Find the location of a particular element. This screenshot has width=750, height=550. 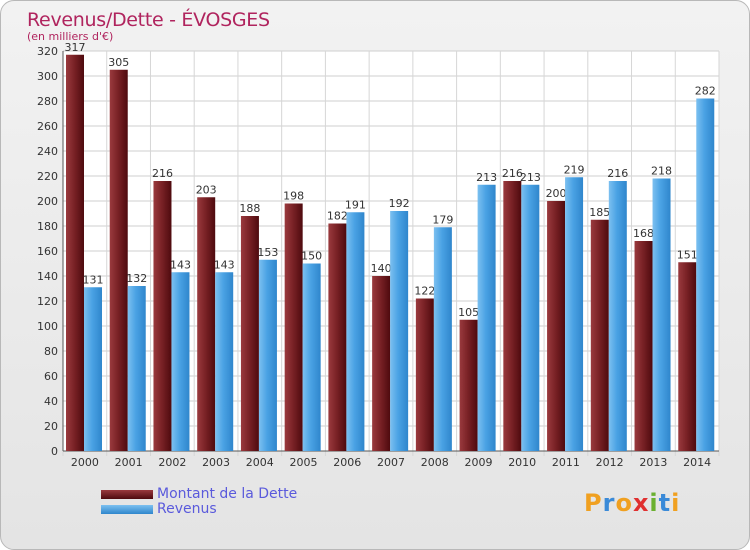

logo-letter: t is located at coordinates (665, 503).